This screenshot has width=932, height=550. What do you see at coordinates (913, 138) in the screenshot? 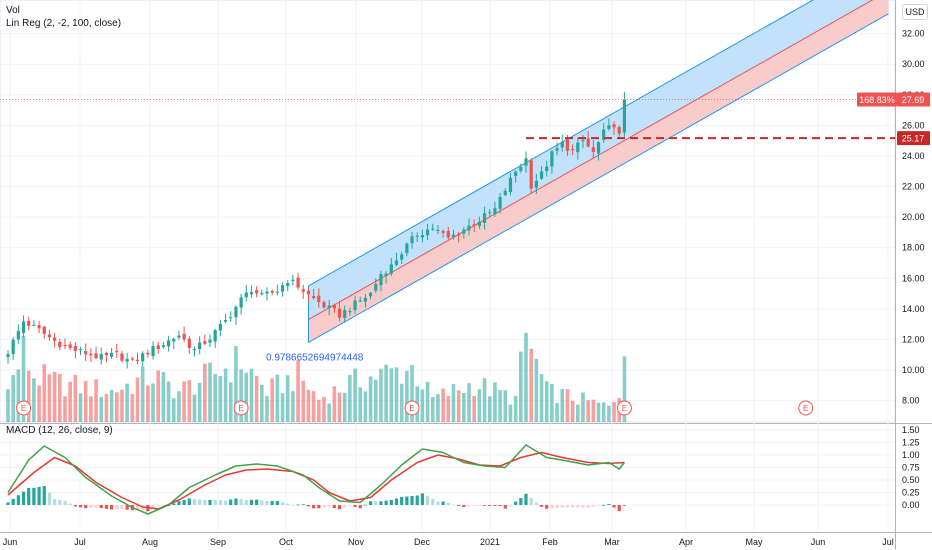
I see `level-price-box` at bounding box center [913, 138].